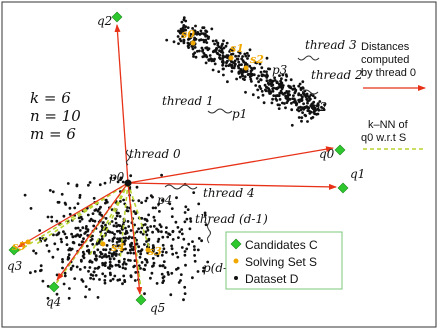 This screenshot has width=438, height=329. What do you see at coordinates (14, 250) in the screenshot?
I see `candidate-q3` at bounding box center [14, 250].